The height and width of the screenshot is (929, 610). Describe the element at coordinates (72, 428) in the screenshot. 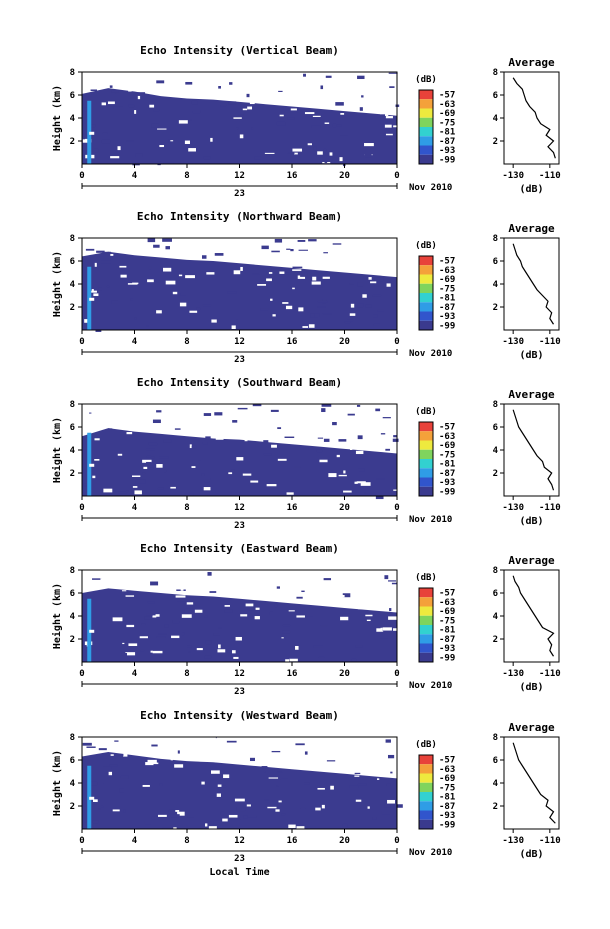

I see `y-tick-label: 6` at that location.